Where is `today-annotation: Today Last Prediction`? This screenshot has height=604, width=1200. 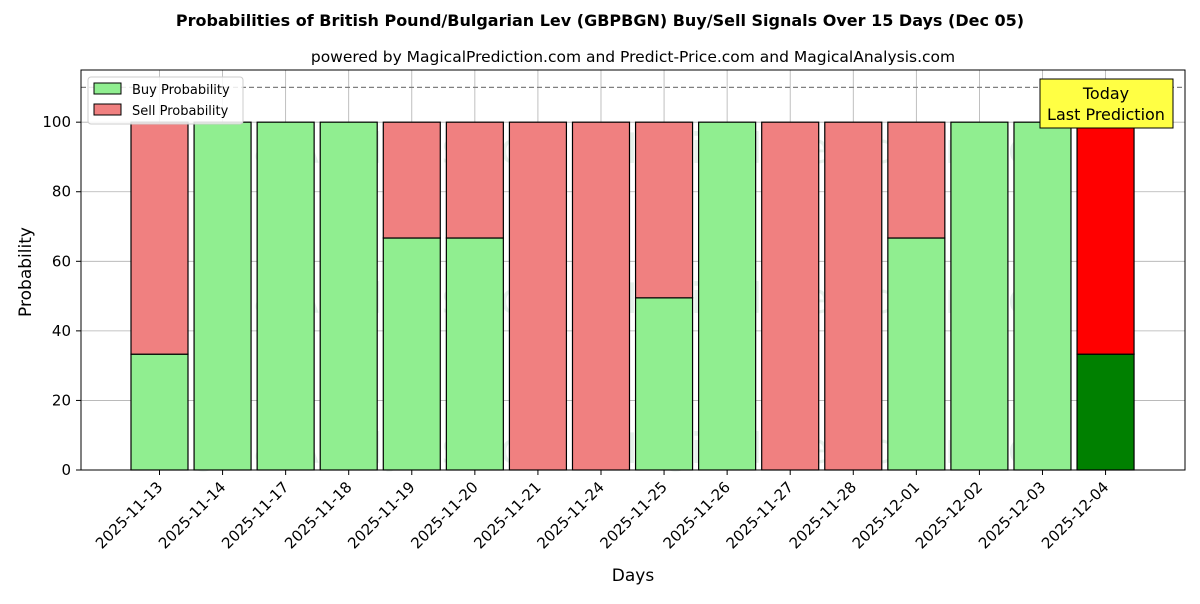
today-annotation: Today Last Prediction is located at coordinates (1106, 103).